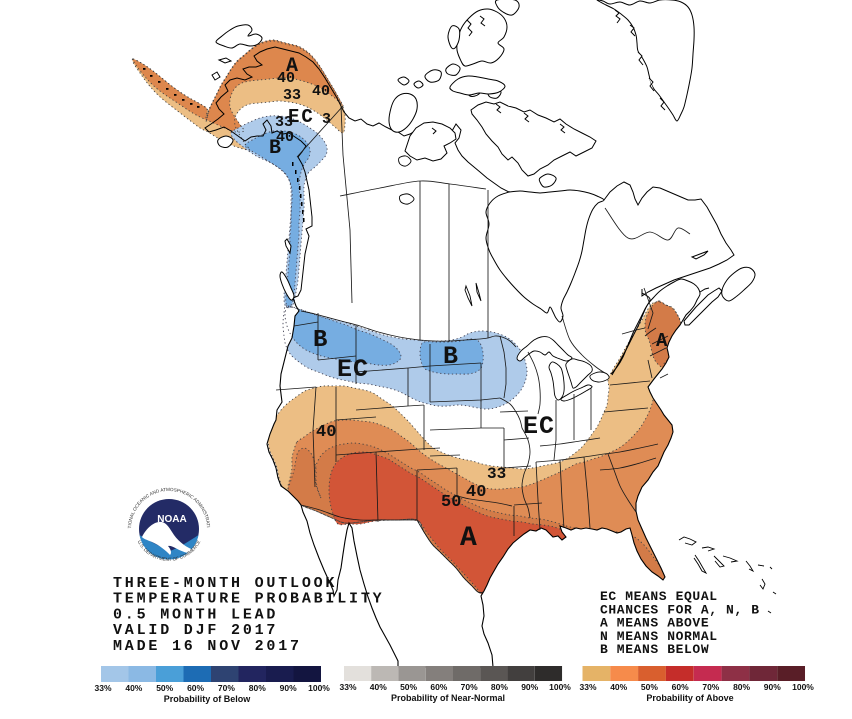 This screenshot has width=852, height=719. I want to click on svg-text: 0.5 MONTH LEAD, so click(195, 614).